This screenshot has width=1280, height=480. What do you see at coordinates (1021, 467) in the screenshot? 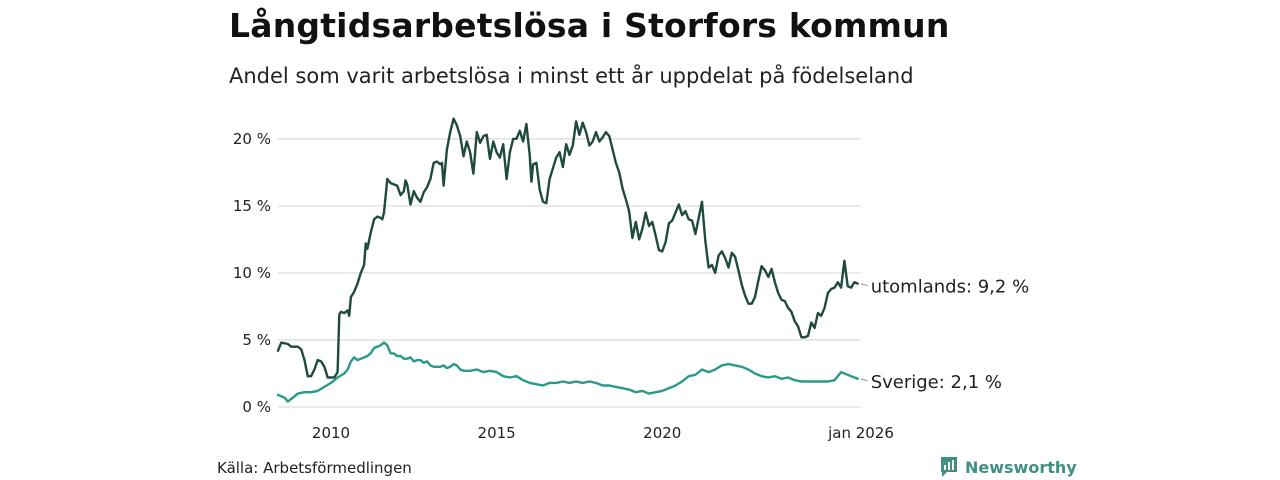
I see `brand-name: Newsworthy` at bounding box center [1021, 467].